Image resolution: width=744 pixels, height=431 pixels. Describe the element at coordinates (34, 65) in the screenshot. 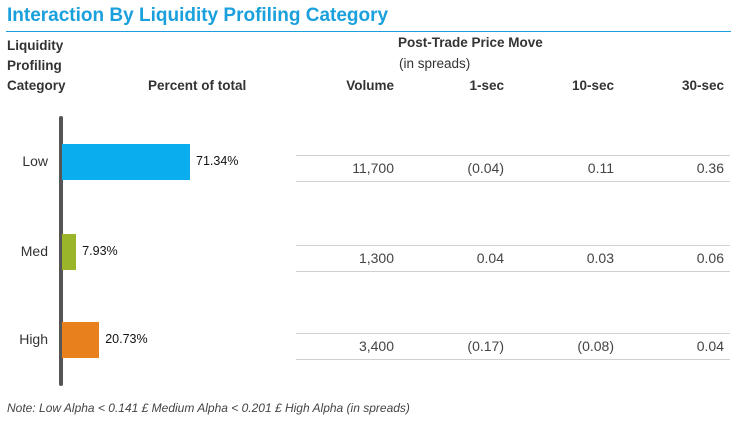

I see `header-category-line2: Profiling` at that location.